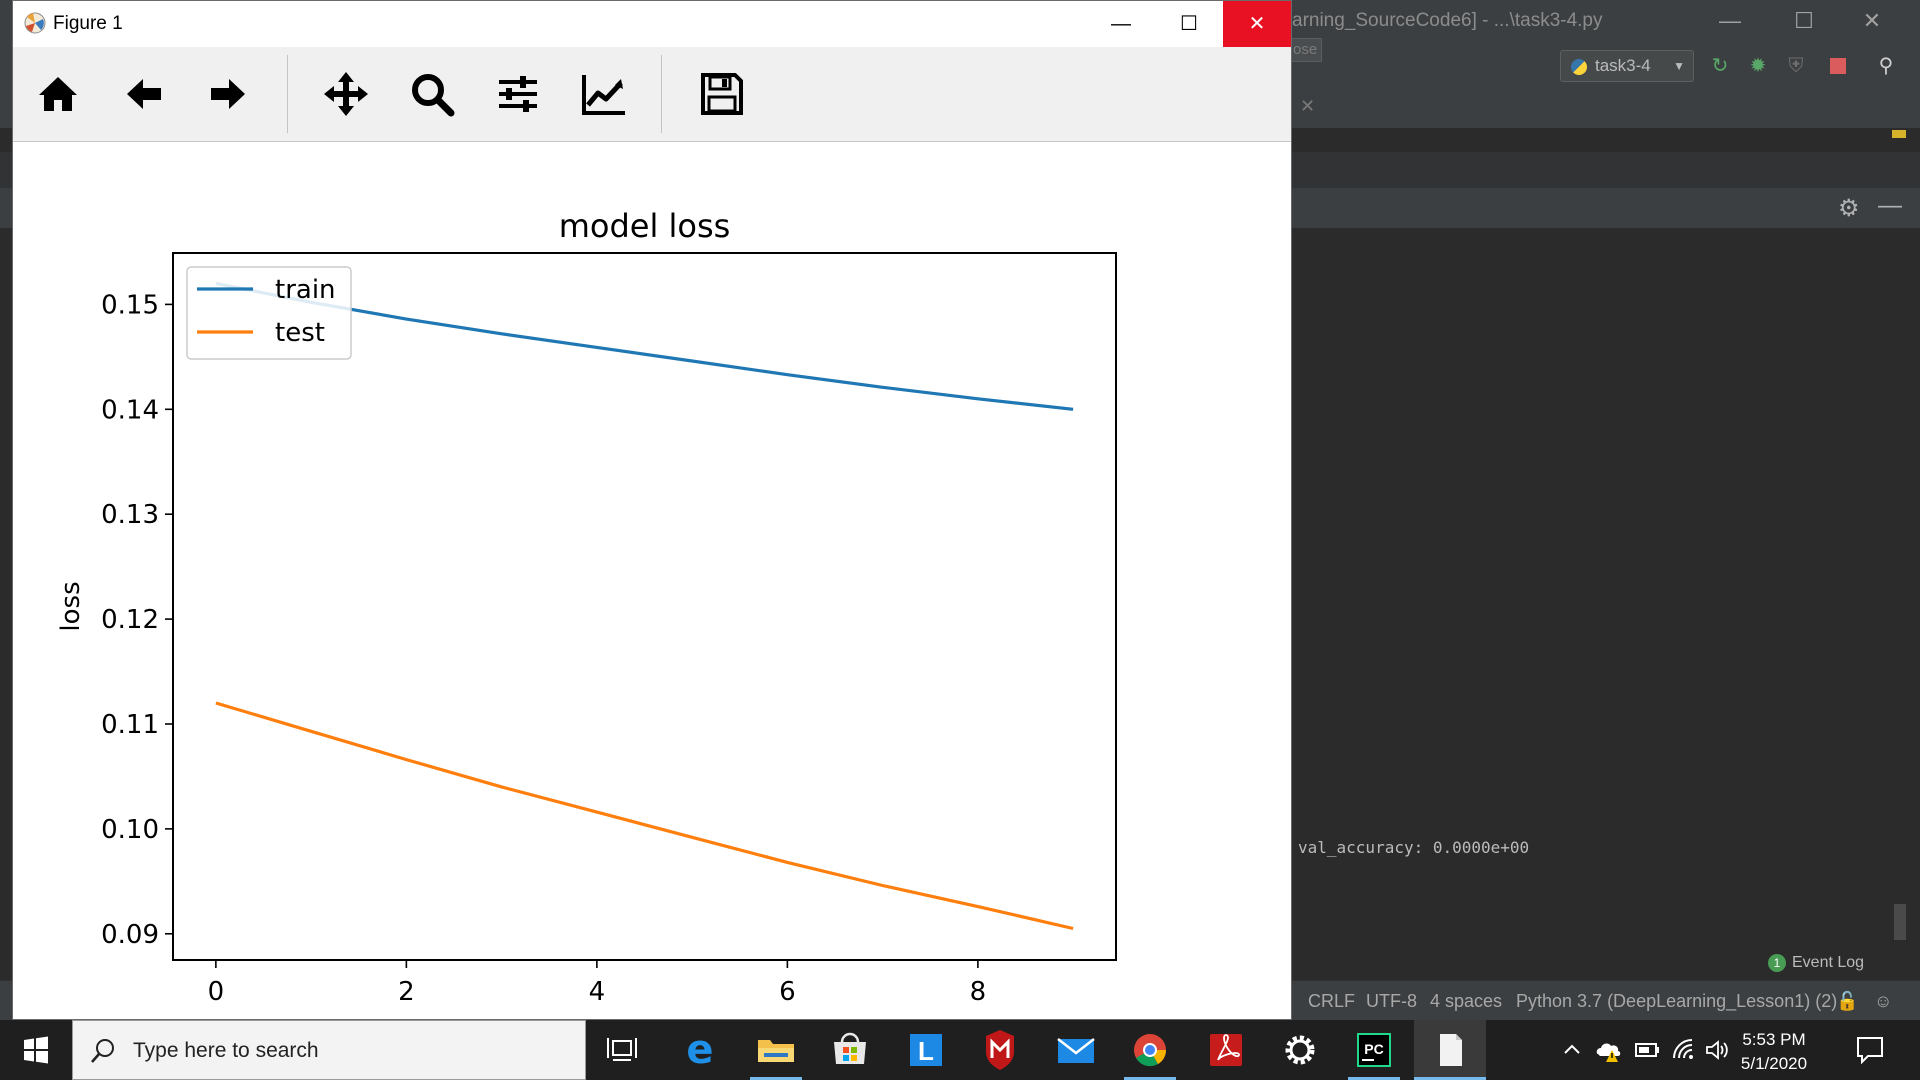  I want to click on console-output-line: val_accuracy: 0.0000e+00, so click(1414, 847).